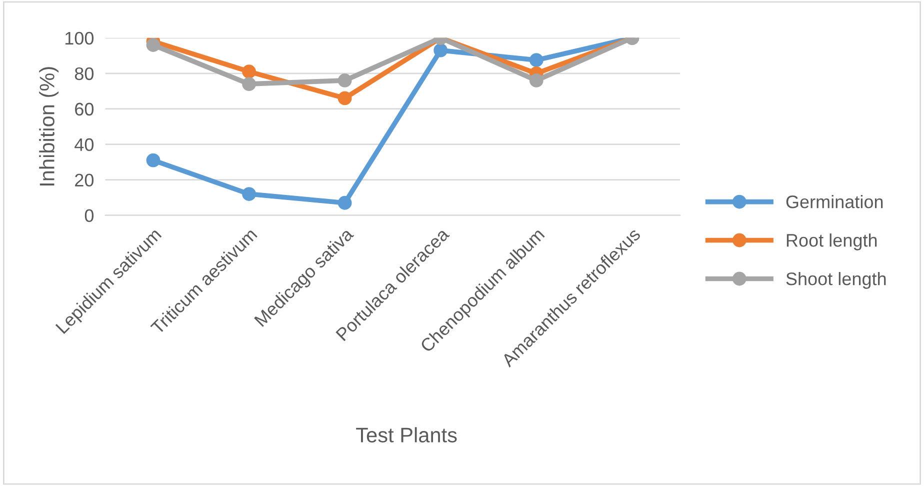 This screenshot has height=486, width=924. I want to click on y-axis-title: Inhibition (%), so click(49, 126).